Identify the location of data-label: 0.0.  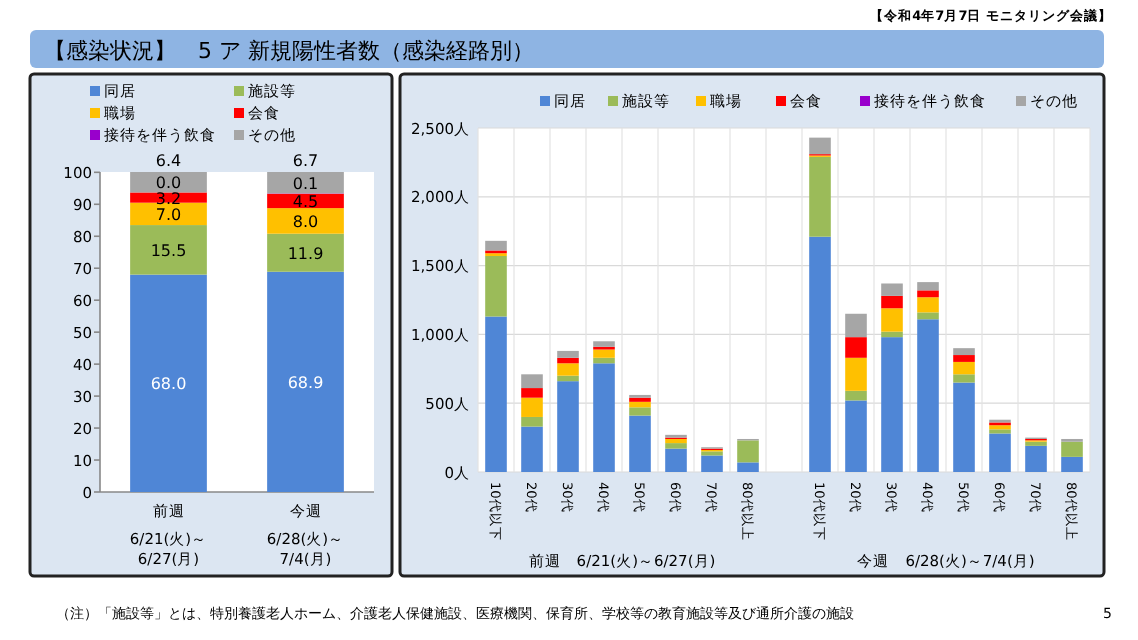
(168, 183).